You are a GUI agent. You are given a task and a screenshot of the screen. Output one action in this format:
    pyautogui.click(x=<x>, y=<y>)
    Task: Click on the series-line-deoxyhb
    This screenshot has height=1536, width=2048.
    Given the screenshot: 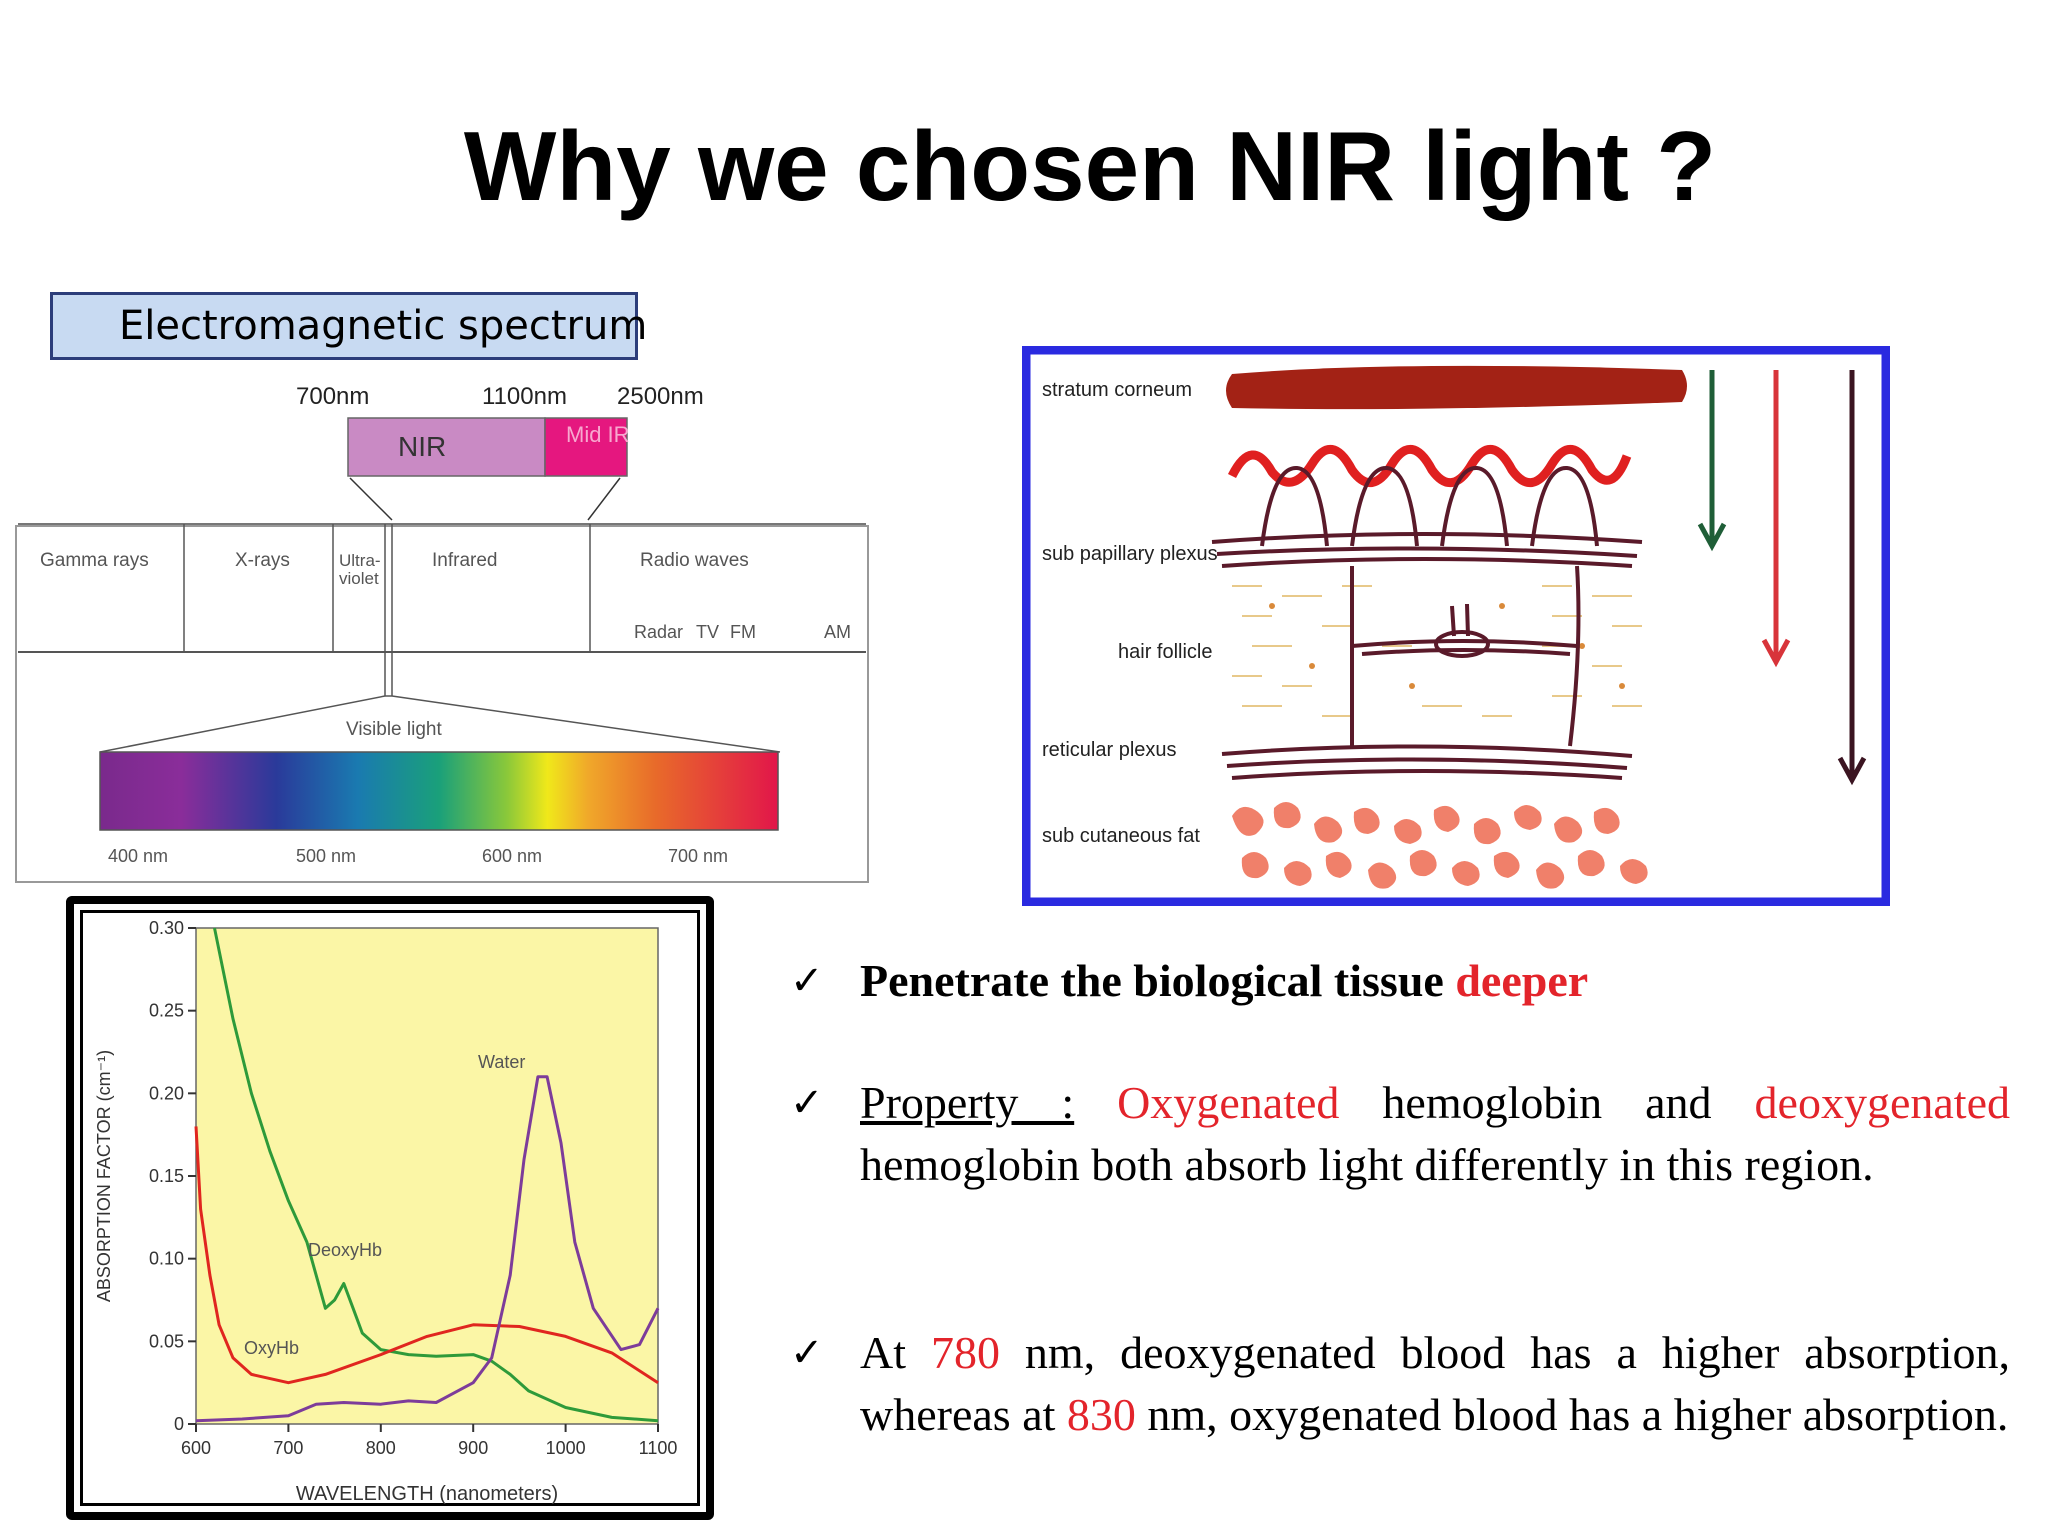 What is the action you would take?
    pyautogui.click(x=436, y=1175)
    